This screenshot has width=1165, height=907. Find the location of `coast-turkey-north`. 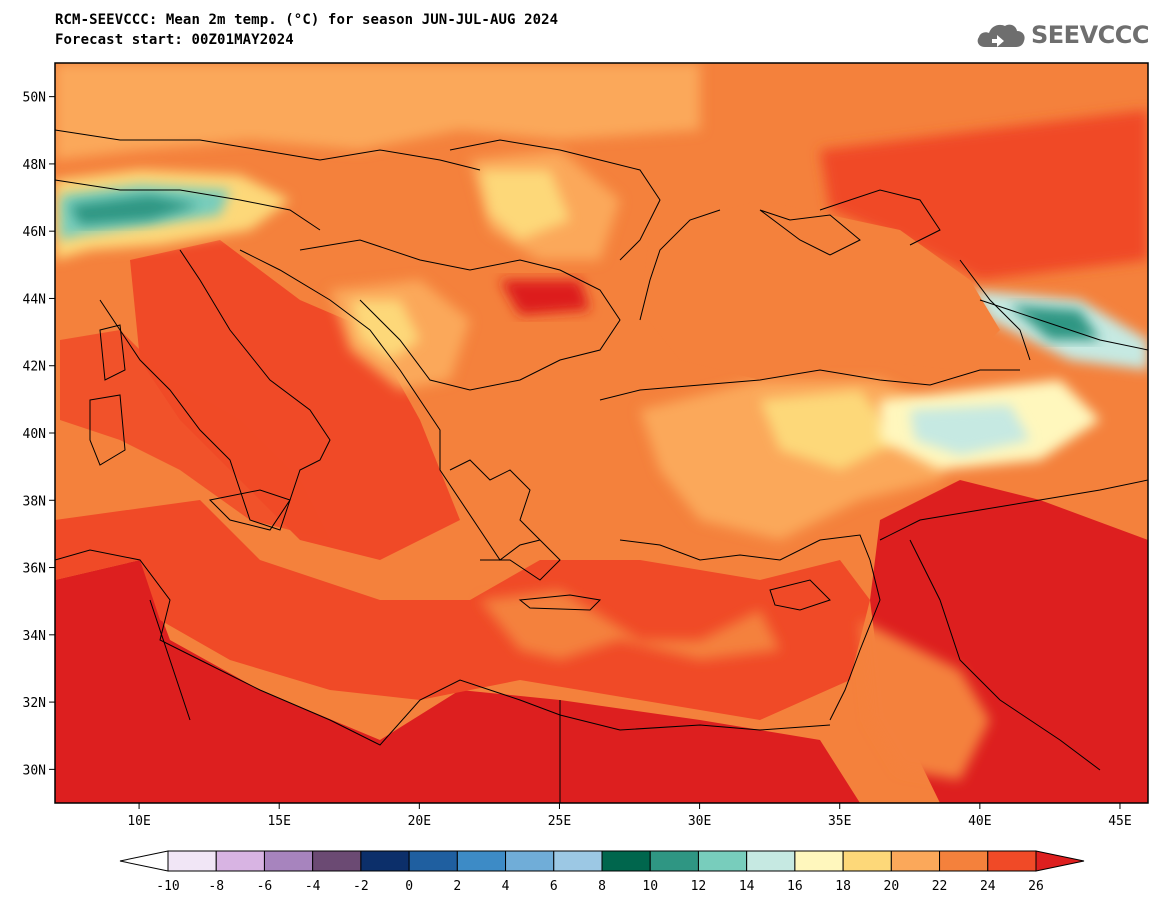

coast-turkey-north is located at coordinates (809, 385).